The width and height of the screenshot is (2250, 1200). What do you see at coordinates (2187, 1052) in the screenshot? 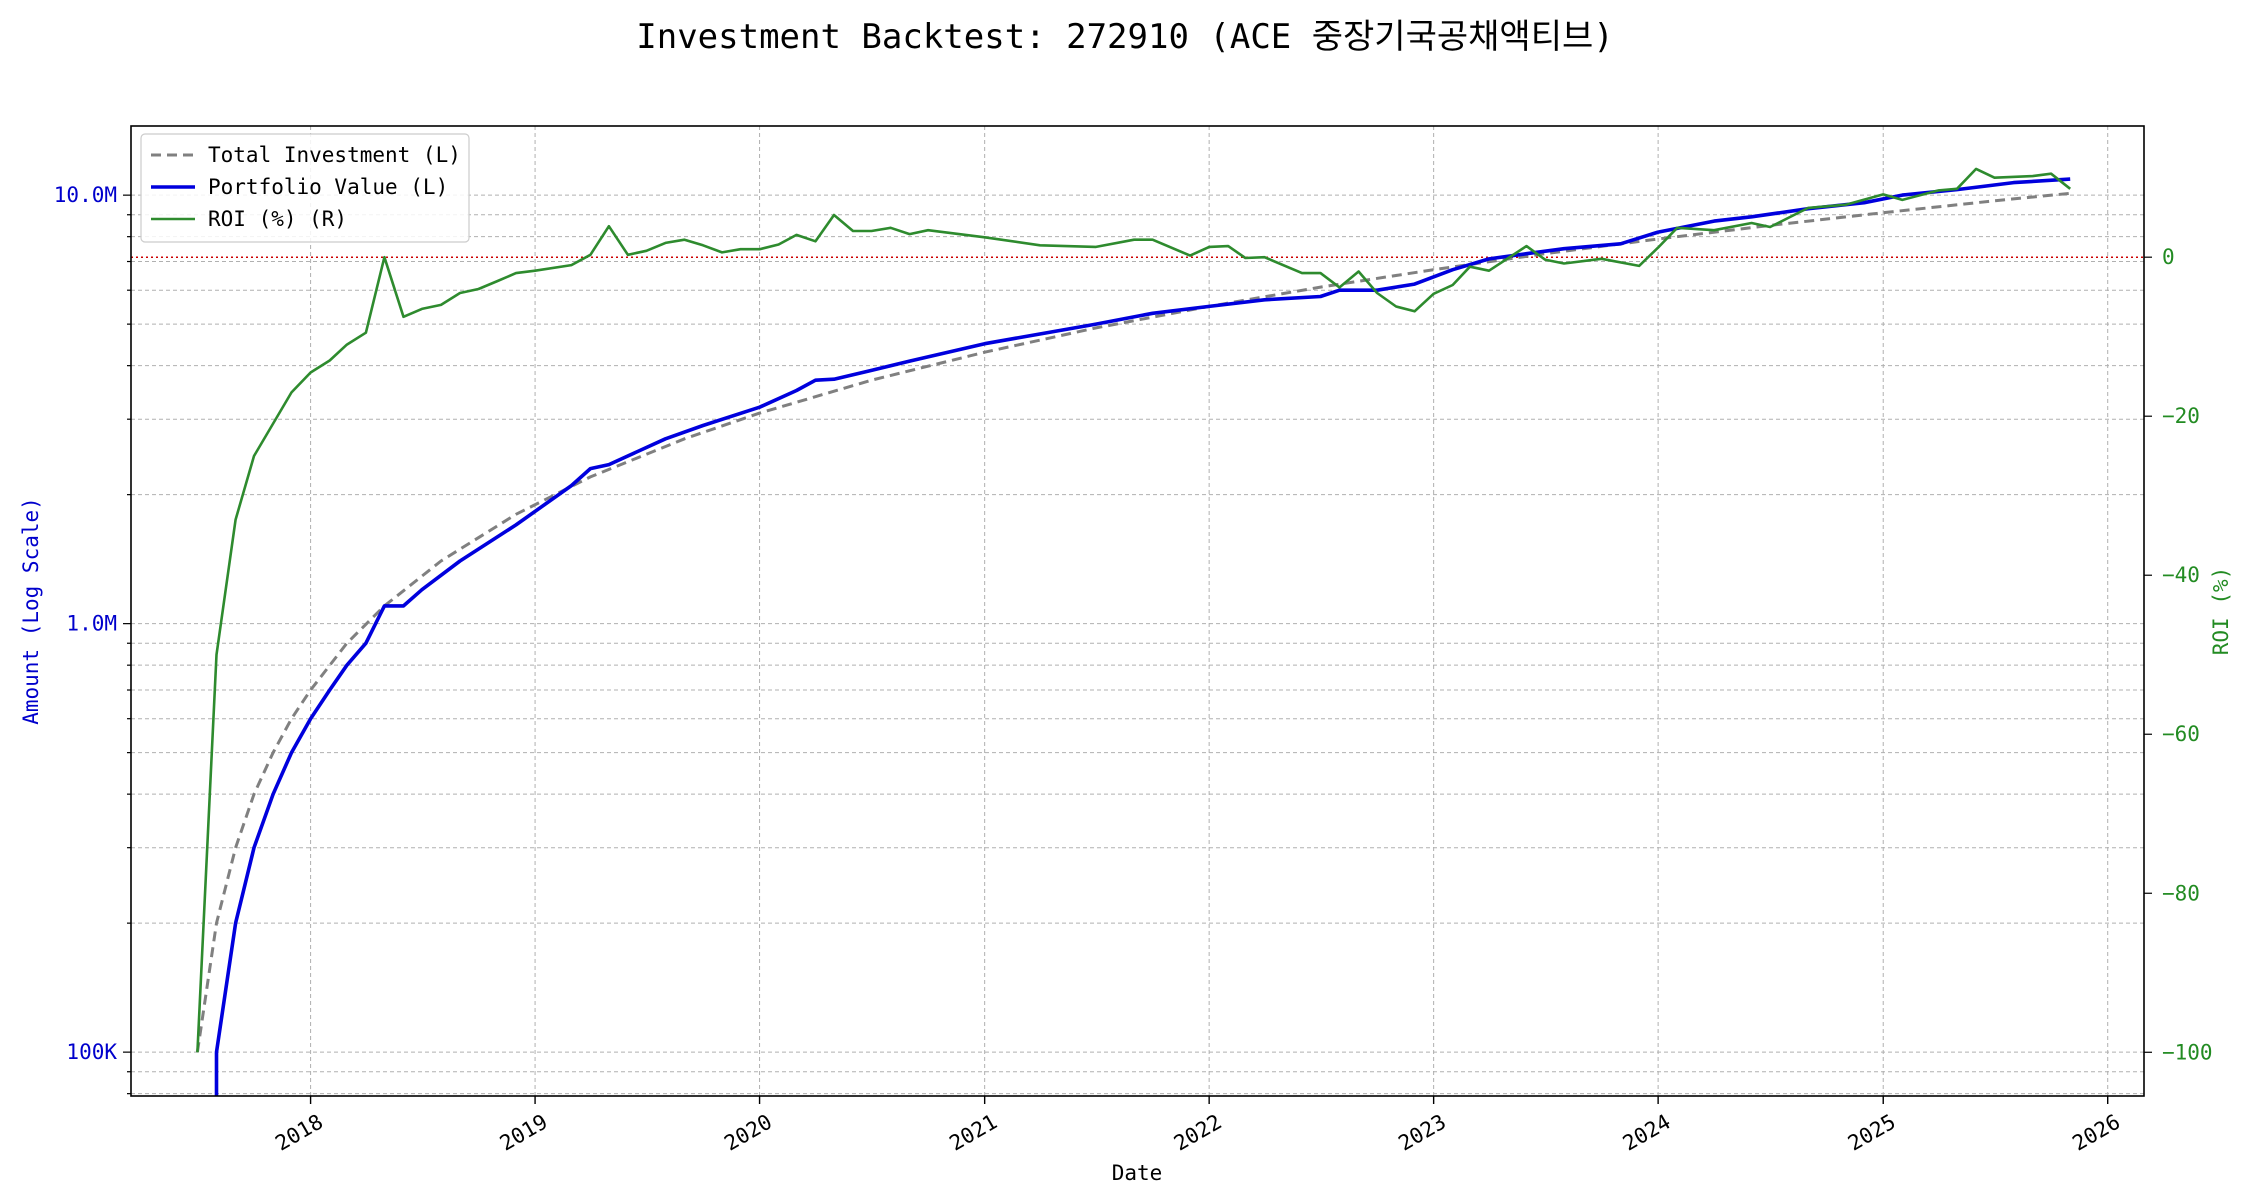
I see `y-right-tick-label: −100` at bounding box center [2187, 1052].